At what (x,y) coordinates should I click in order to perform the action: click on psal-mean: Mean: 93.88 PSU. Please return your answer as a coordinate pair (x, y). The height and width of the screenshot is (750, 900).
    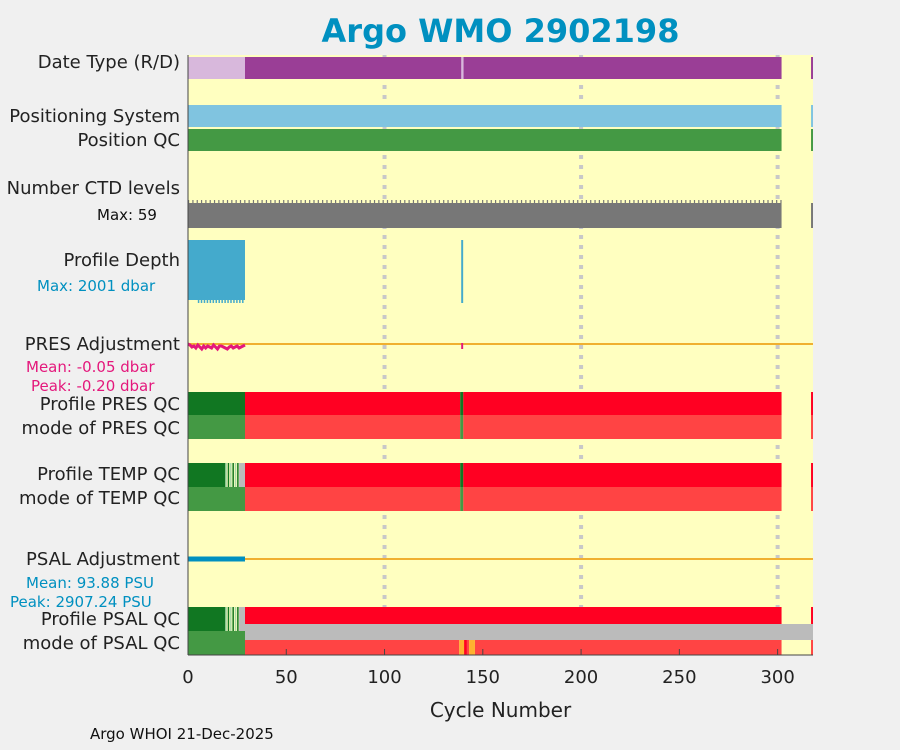
    Looking at the image, I should click on (90, 583).